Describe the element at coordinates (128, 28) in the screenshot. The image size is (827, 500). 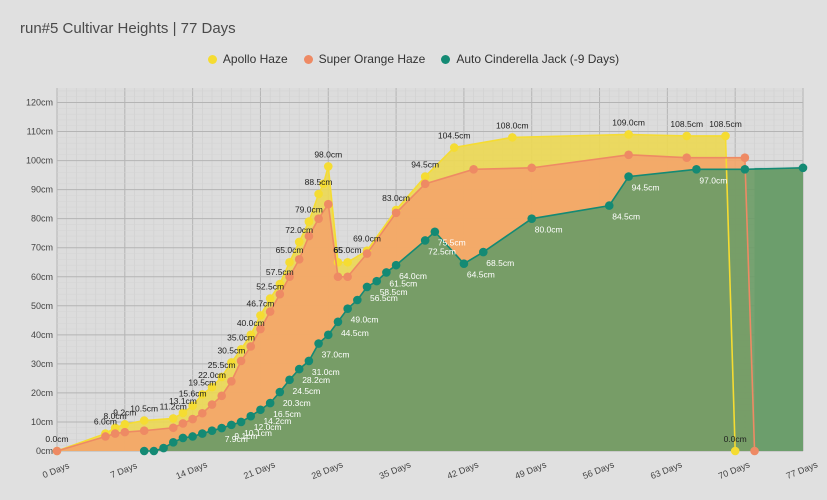
I see `chart-title: run#5 Cultivar Heights | 77 Days` at that location.